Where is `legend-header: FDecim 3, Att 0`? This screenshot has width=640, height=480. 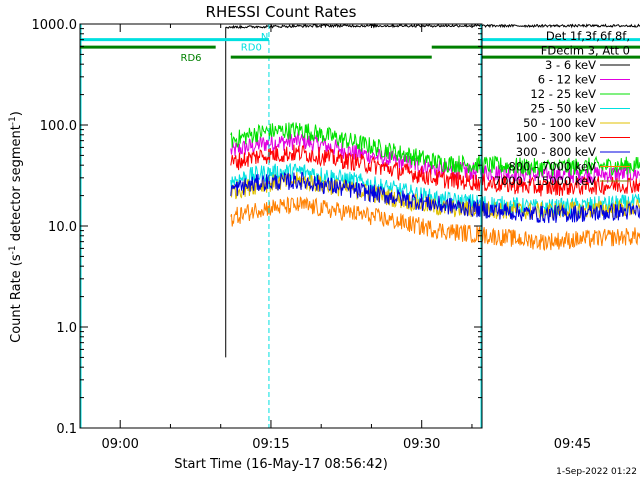 legend-header: FDecim 3, Att 0 is located at coordinates (585, 51).